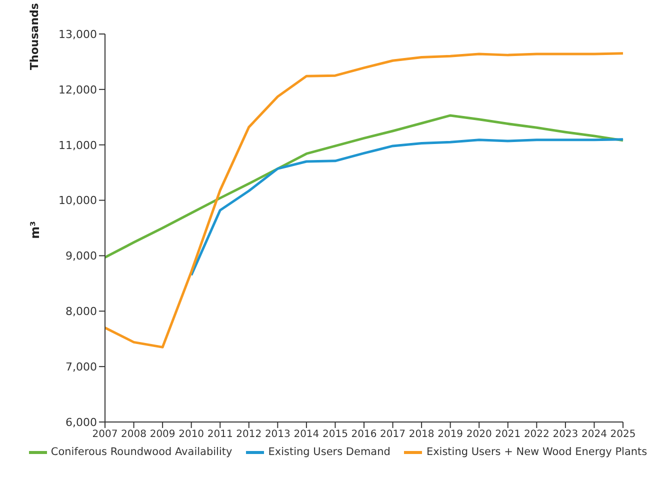 The height and width of the screenshot is (478, 665). I want to click on legend-label: Existing Users Demand, so click(328, 452).